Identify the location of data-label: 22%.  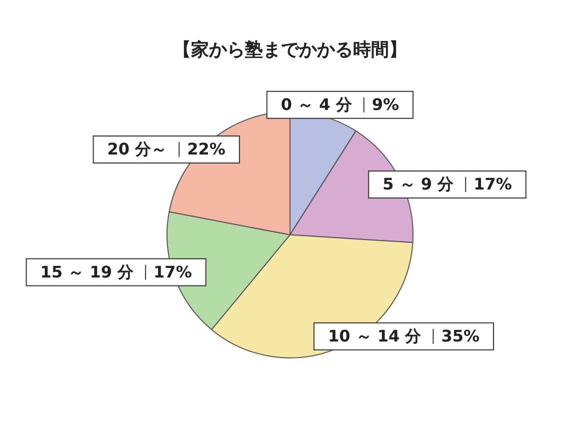
(206, 149).